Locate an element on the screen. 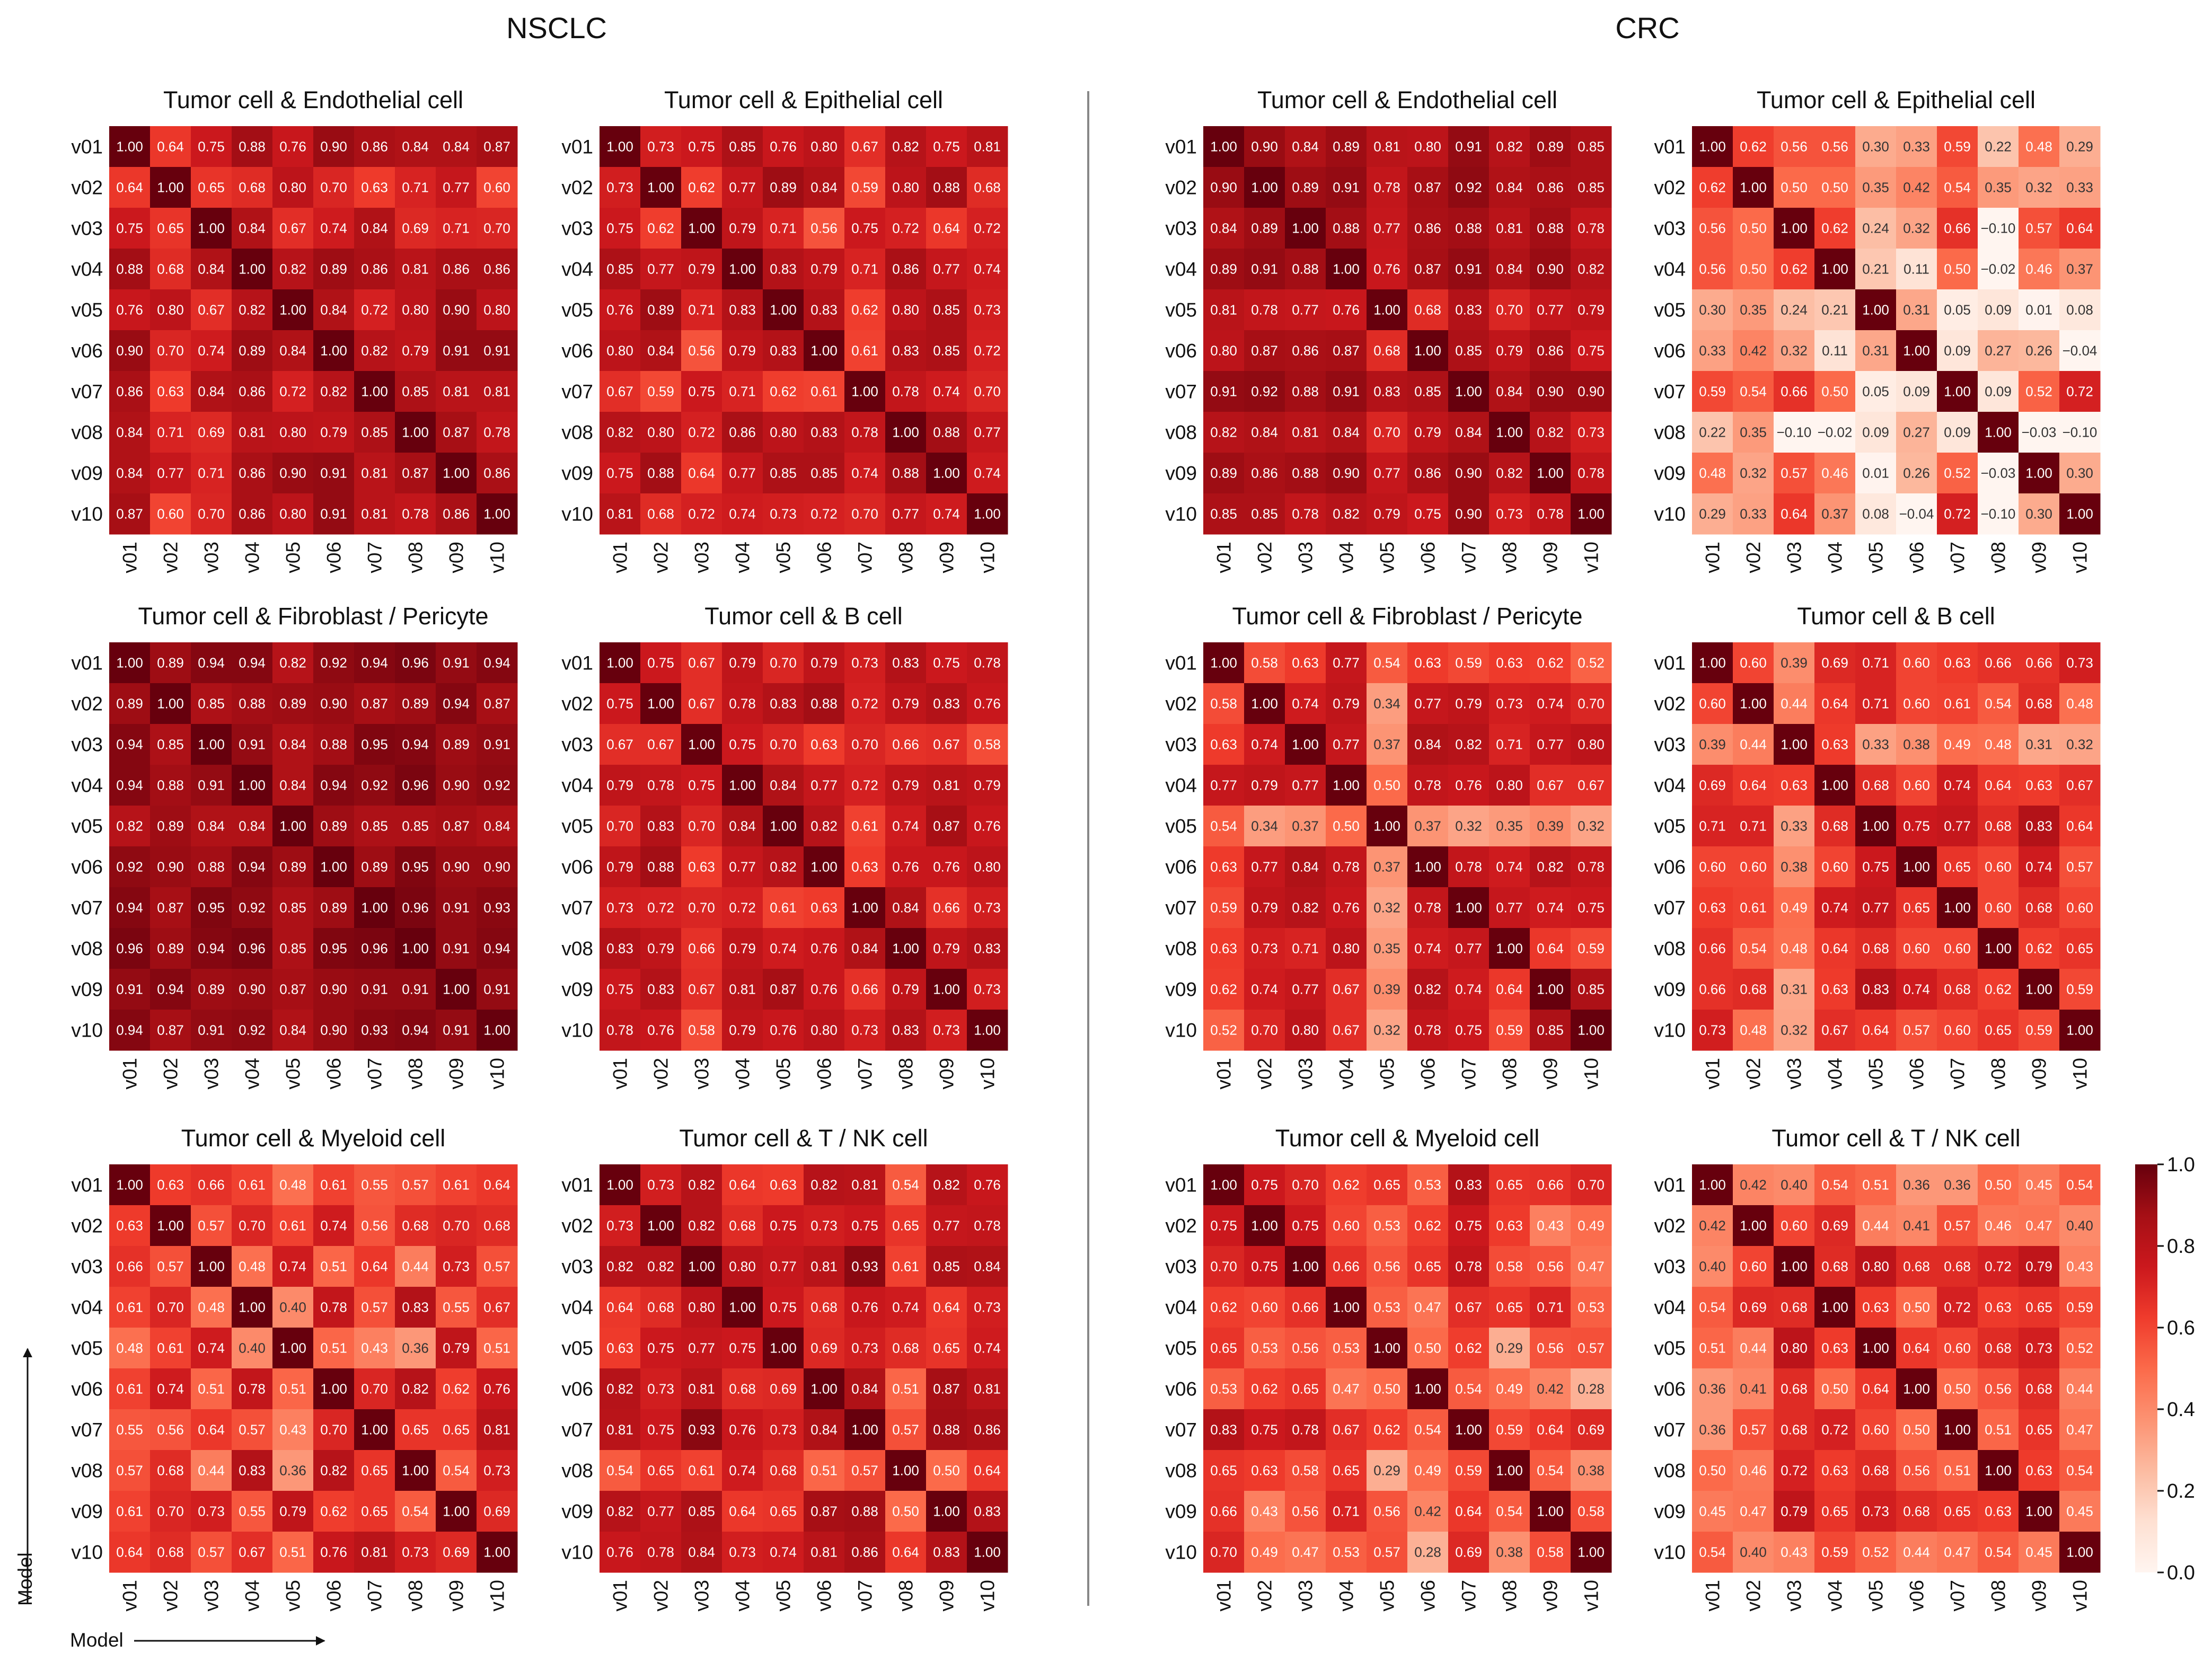 The height and width of the screenshot is (1662, 2212). cell-value: 0.94 is located at coordinates (252, 867).